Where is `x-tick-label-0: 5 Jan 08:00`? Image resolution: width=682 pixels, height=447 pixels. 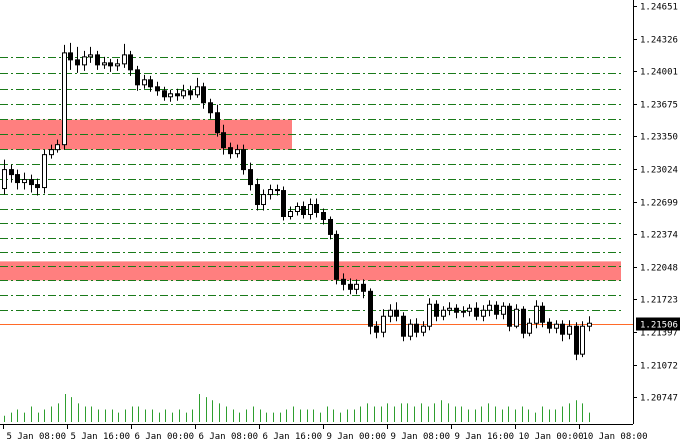
x-tick-label-0: 5 Jan 08:00 is located at coordinates (37, 437).